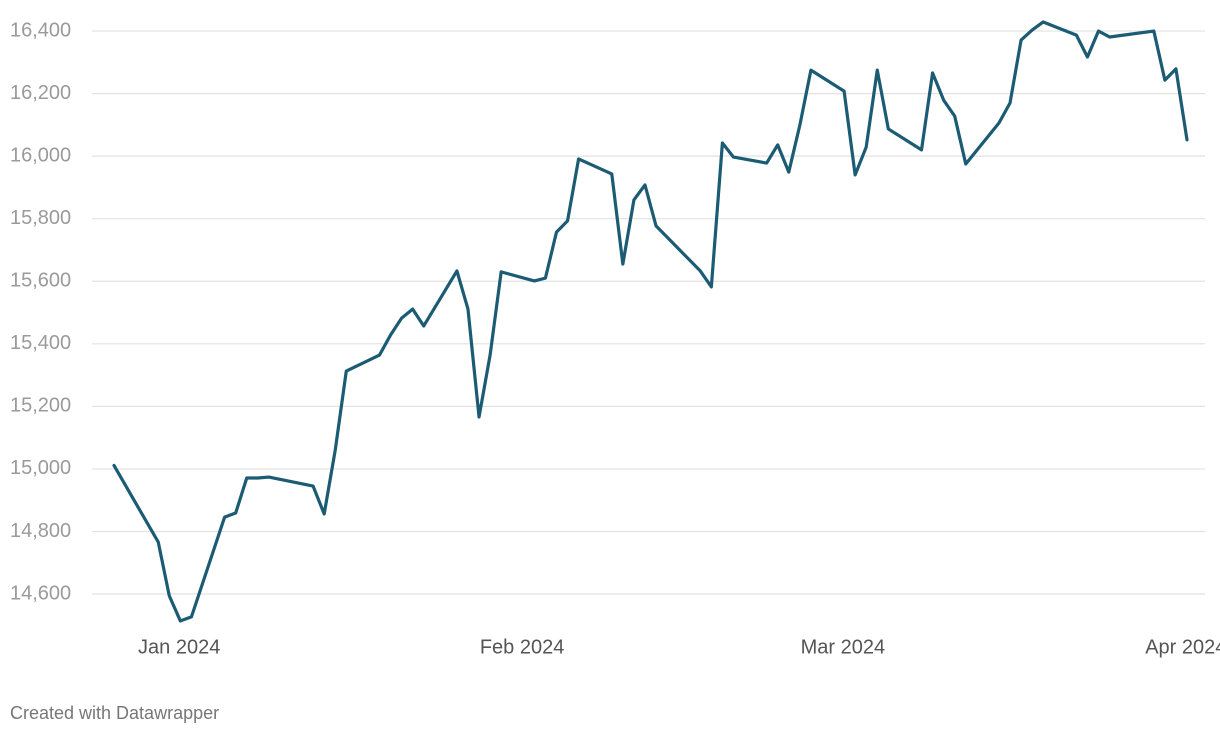 This screenshot has height=738, width=1220. I want to click on y-tick-label: 15,600, so click(40, 281).